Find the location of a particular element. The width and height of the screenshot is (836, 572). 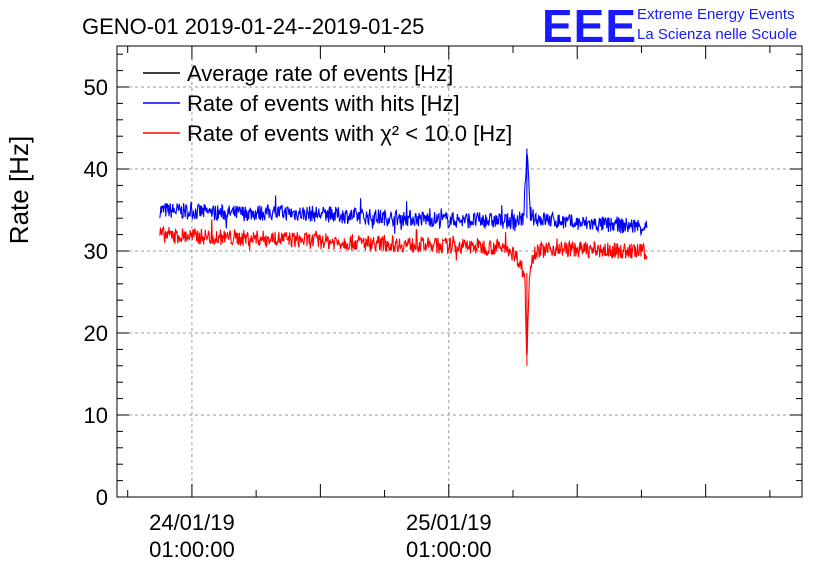

chart-title: GENO-01 2019-01-24--2019-01-25 is located at coordinates (253, 26).